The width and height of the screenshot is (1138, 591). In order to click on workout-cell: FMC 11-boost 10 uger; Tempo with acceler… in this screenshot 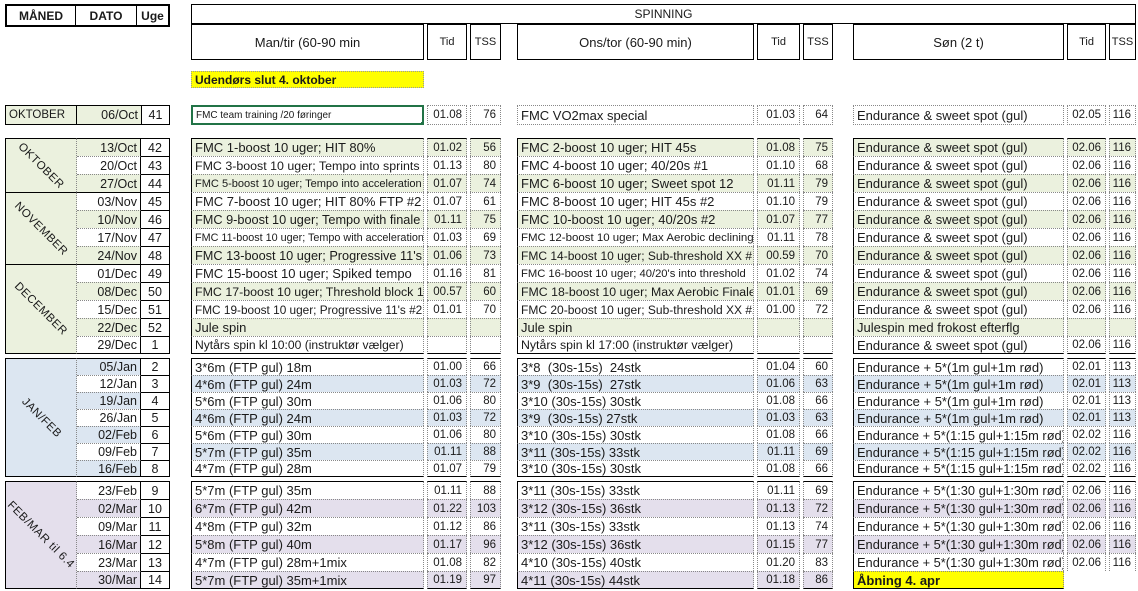, I will do `click(307, 237)`.